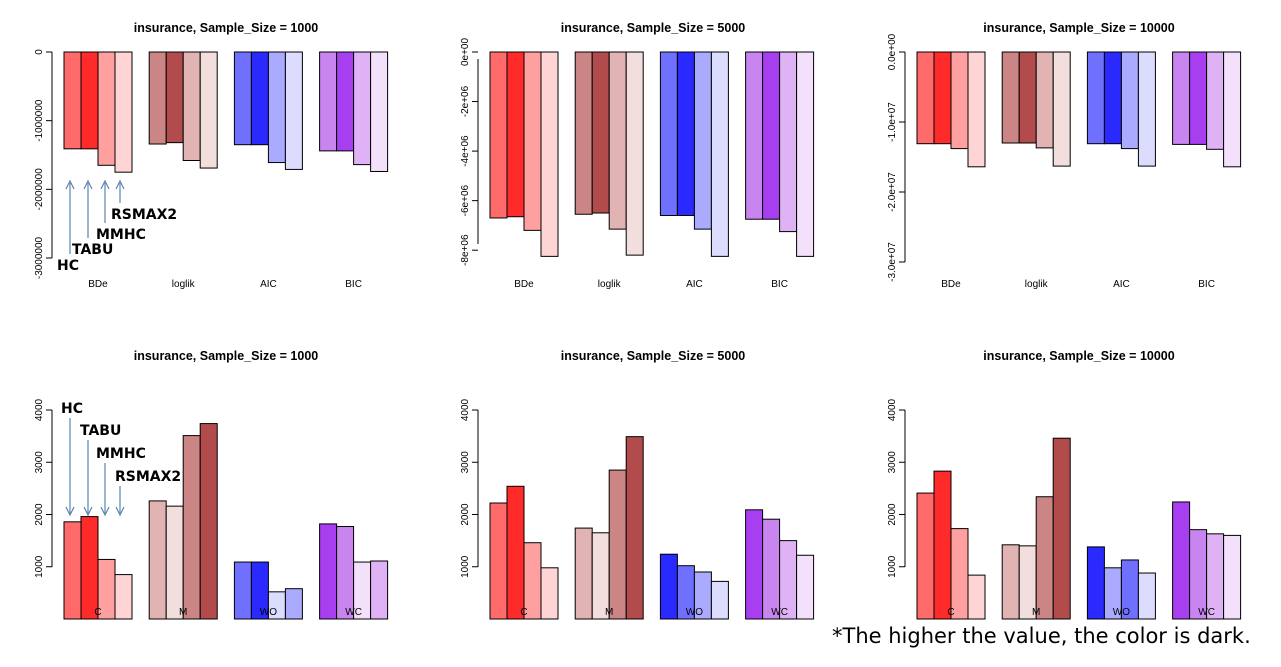 The height and width of the screenshot is (667, 1281). I want to click on x-category-label: WO, so click(1121, 612).